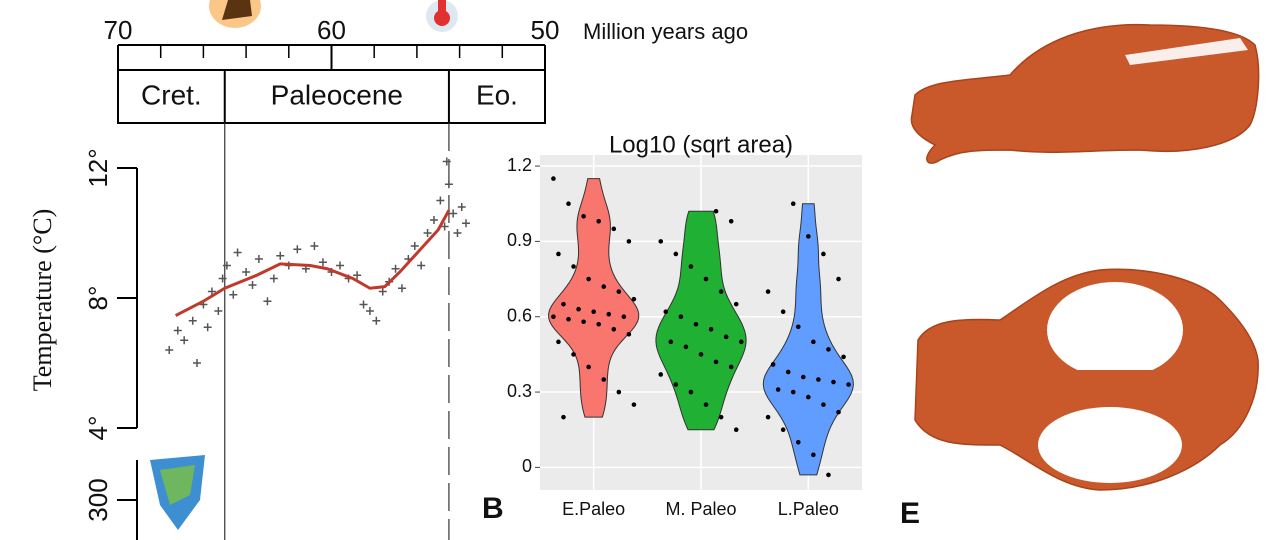 The image size is (1270, 540). Describe the element at coordinates (808, 509) in the screenshot. I see `x-tick-label: L.Paleo` at that location.